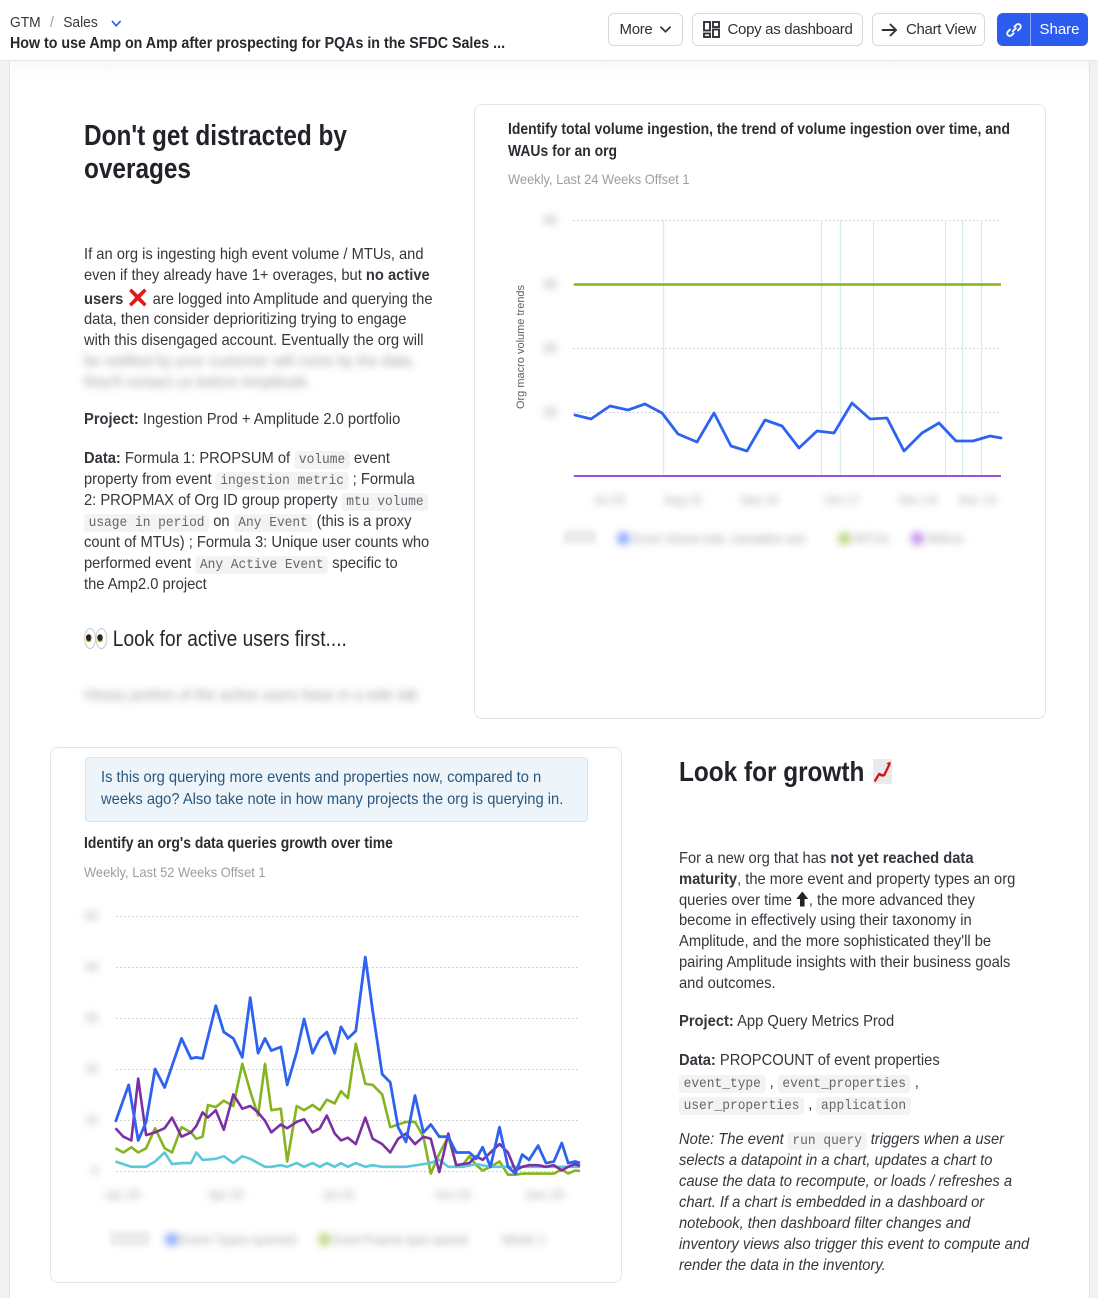  What do you see at coordinates (521, 346) in the screenshot?
I see `svg-text: Org macro volume trends` at bounding box center [521, 346].